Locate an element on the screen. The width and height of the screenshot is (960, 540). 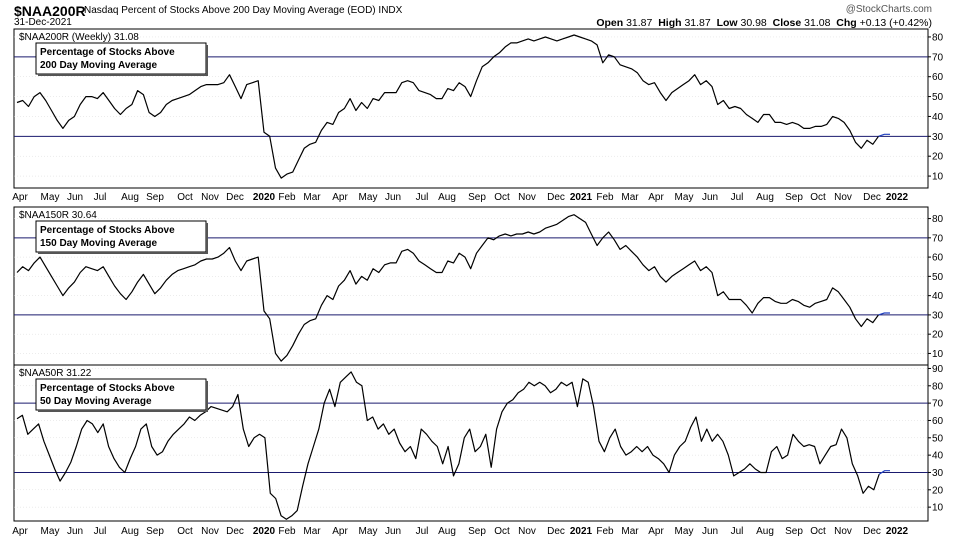
chart-date: 31-Dec-2021 is located at coordinates (43, 22).